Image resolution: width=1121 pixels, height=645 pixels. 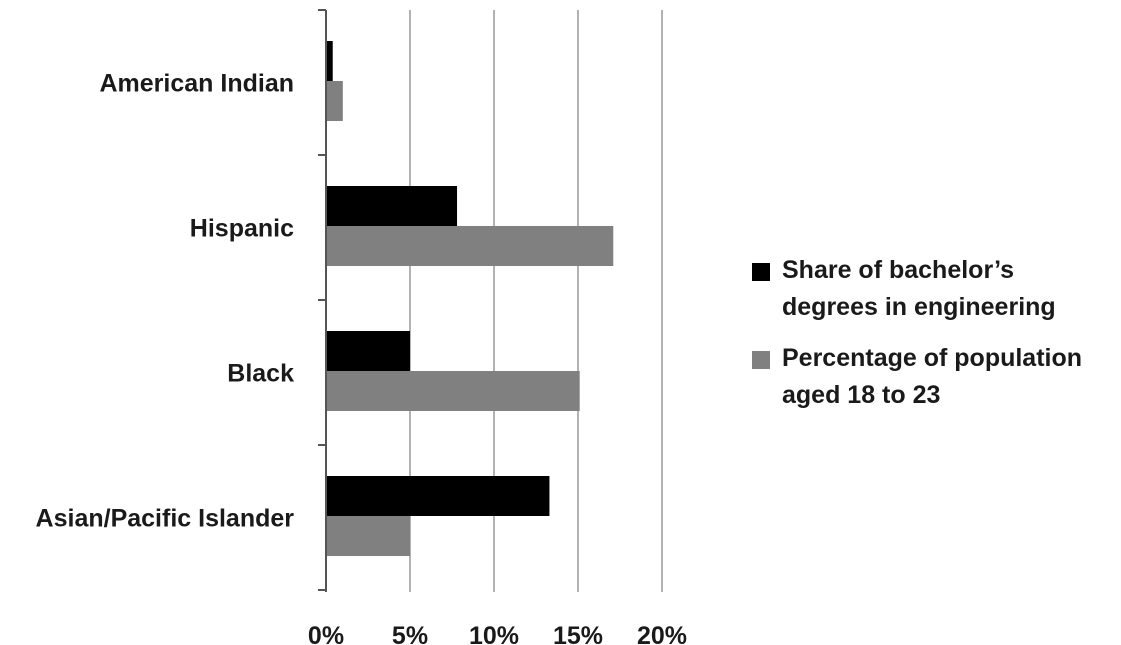 What do you see at coordinates (761, 272) in the screenshot?
I see `legend-swatch-black` at bounding box center [761, 272].